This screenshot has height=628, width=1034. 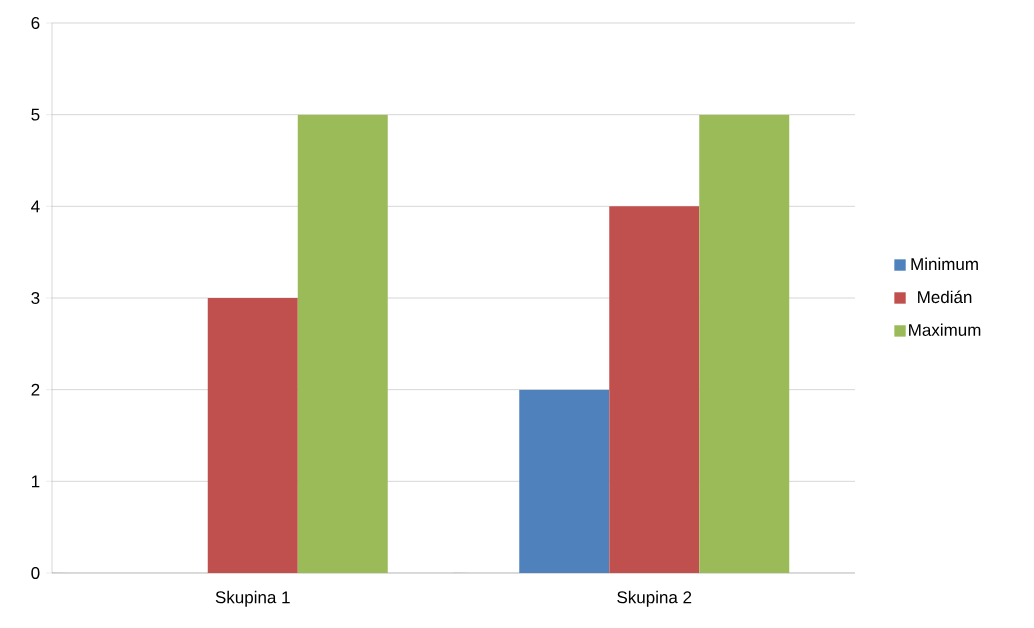 What do you see at coordinates (35, 298) in the screenshot?
I see `y-tick-label: 3` at bounding box center [35, 298].